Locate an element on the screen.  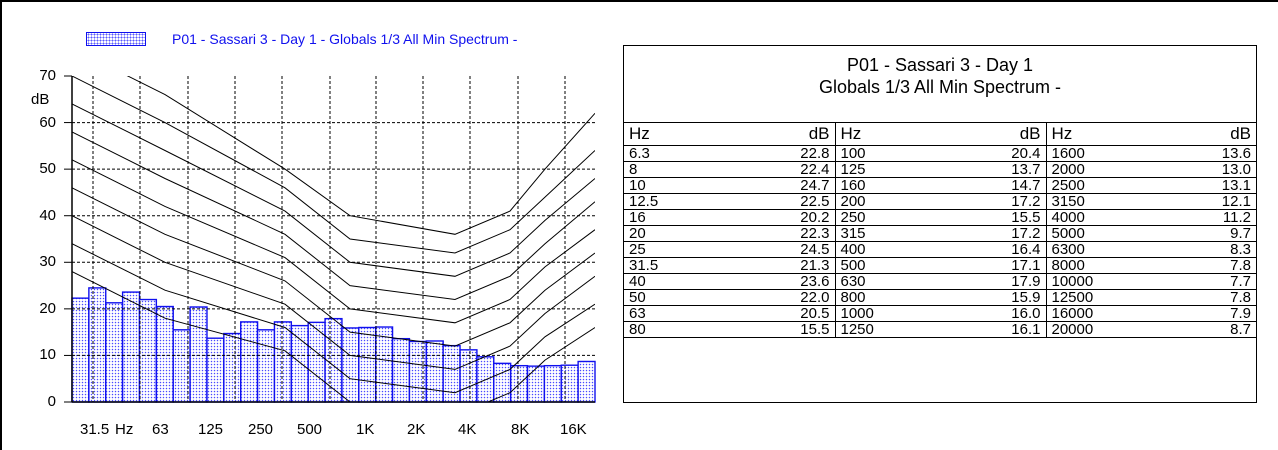
frequency-cell: 400 is located at coordinates (888, 249).